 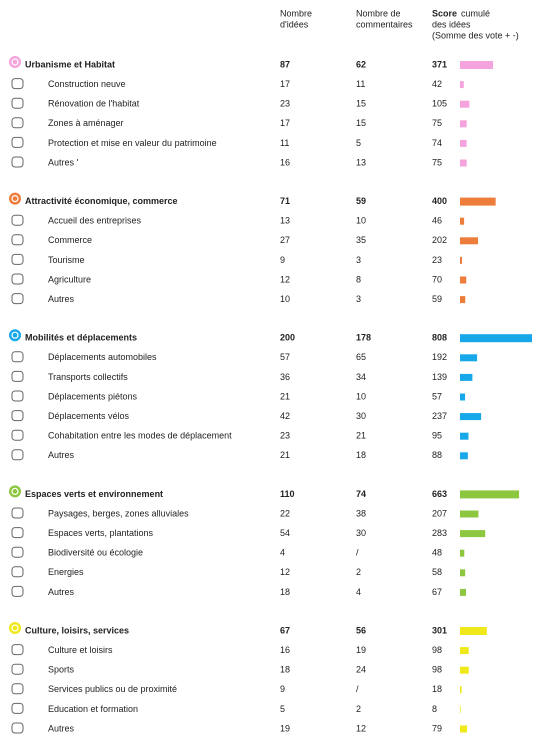 I want to click on row-label: Paysages, berges, zones alluviales, so click(x=118, y=513).